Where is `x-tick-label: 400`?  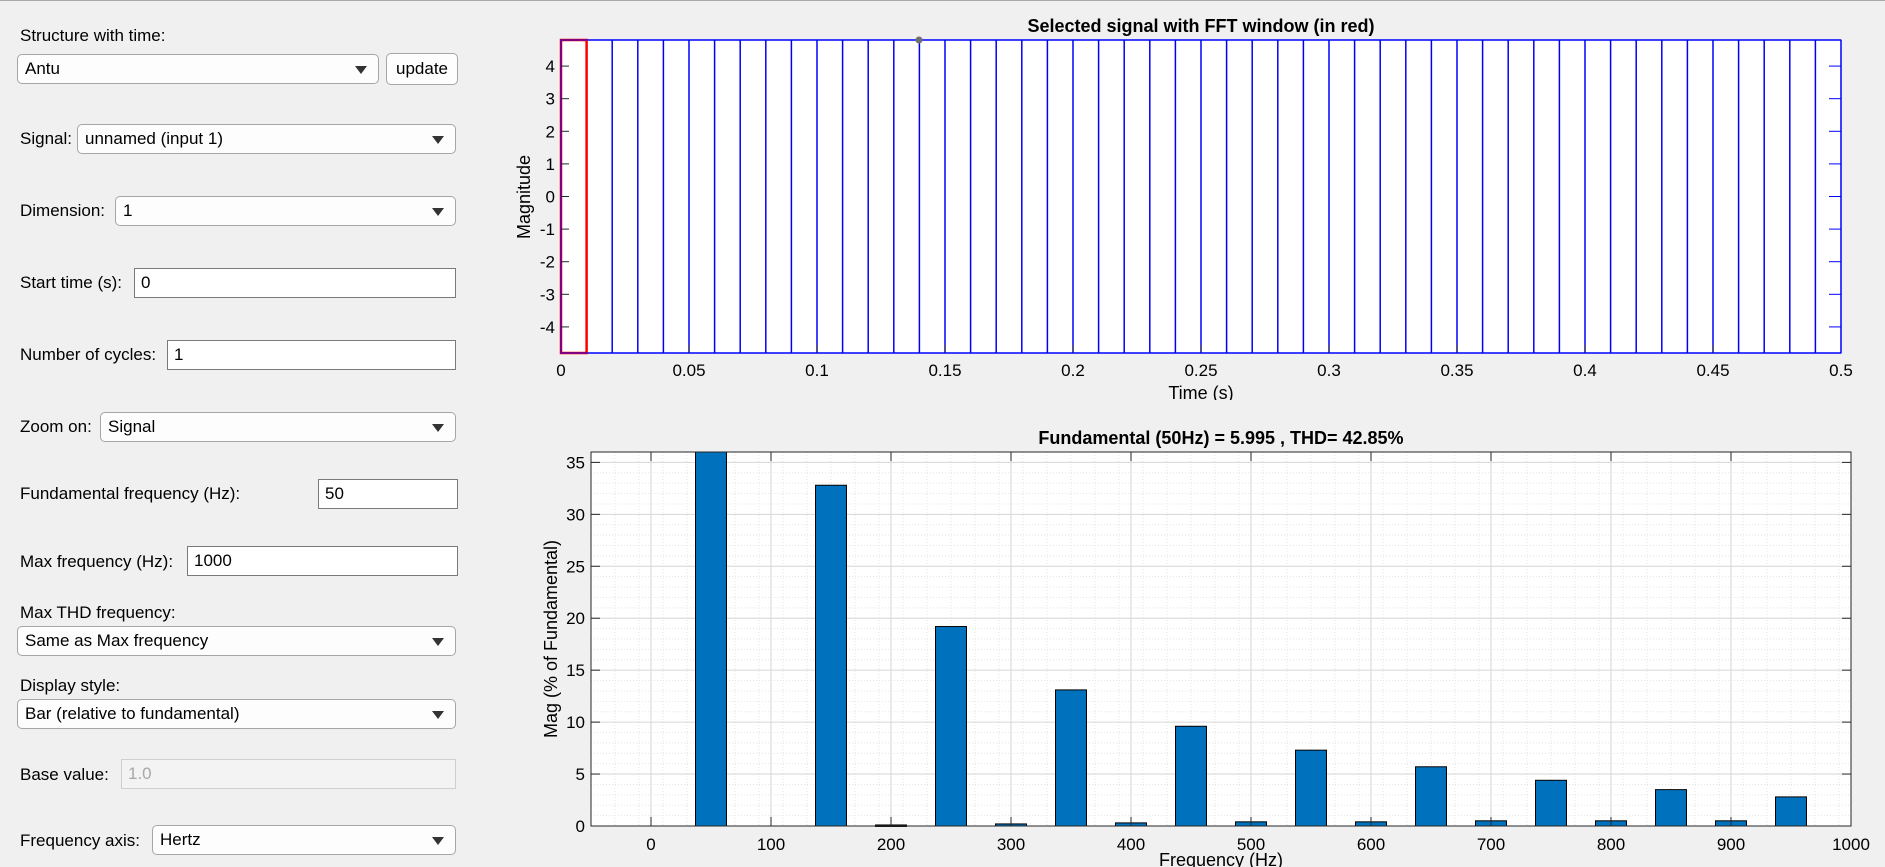
x-tick-label: 400 is located at coordinates (1131, 844).